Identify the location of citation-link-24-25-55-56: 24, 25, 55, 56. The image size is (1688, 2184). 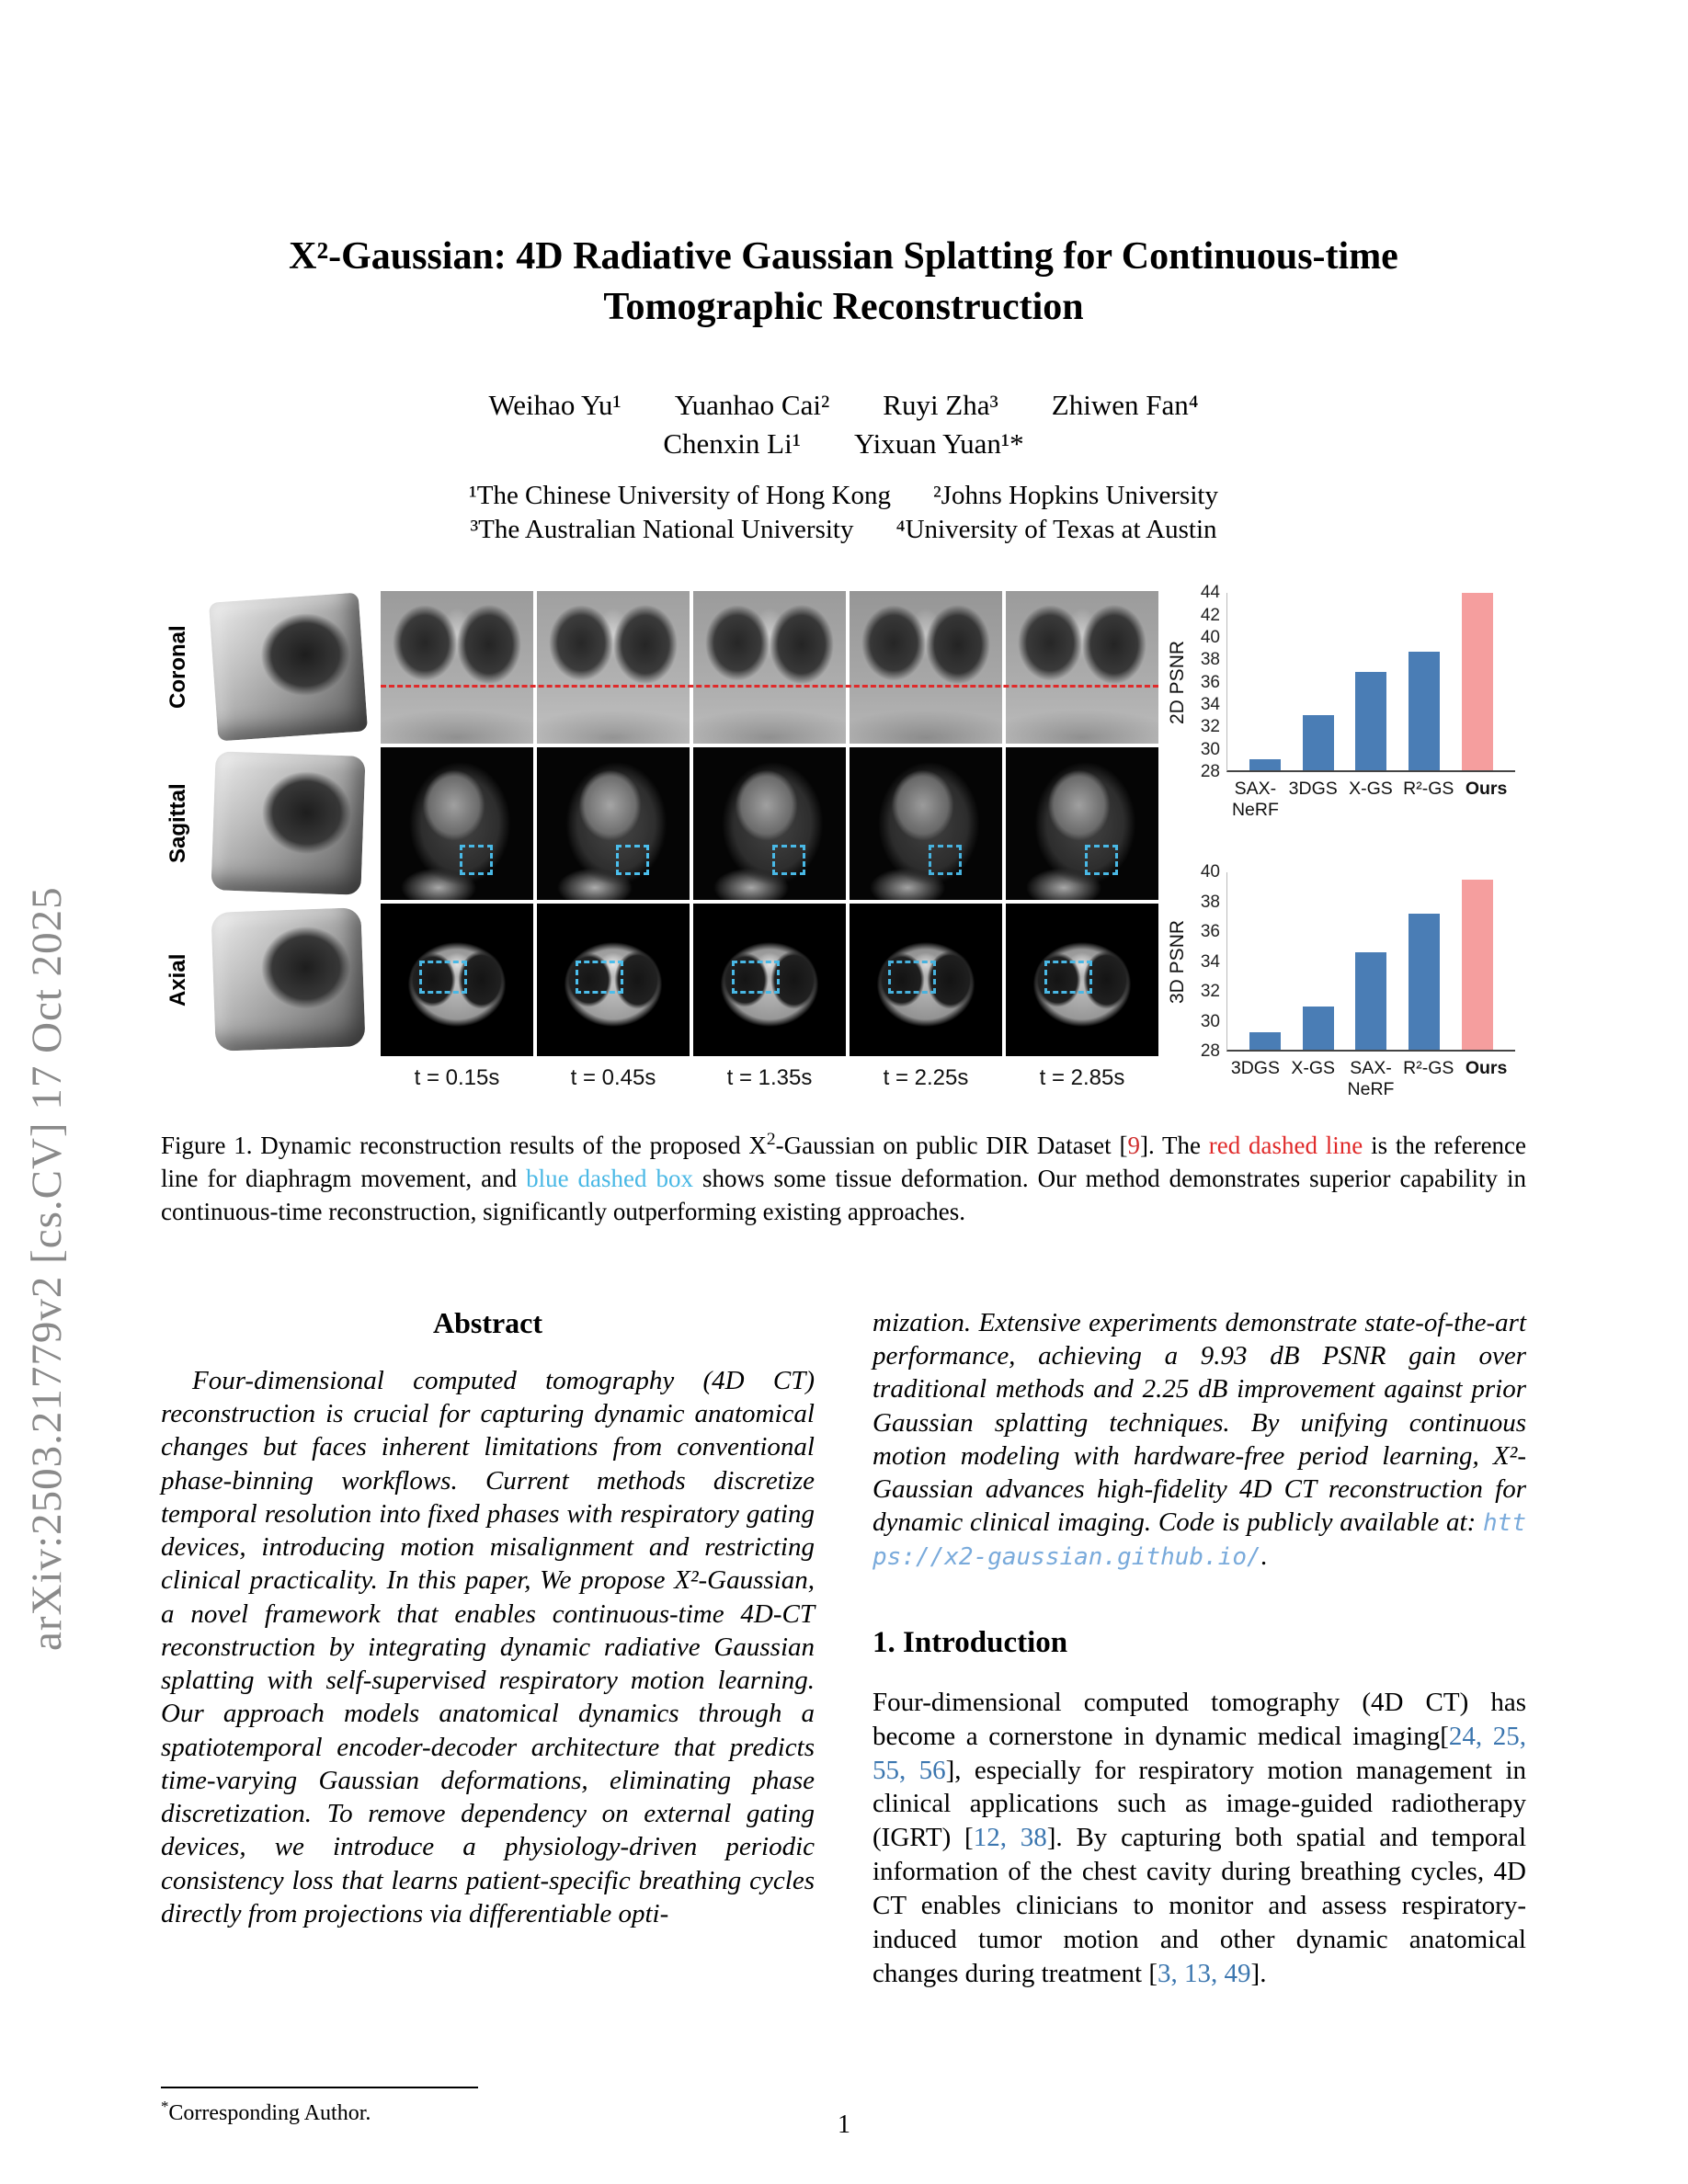
(1200, 1753).